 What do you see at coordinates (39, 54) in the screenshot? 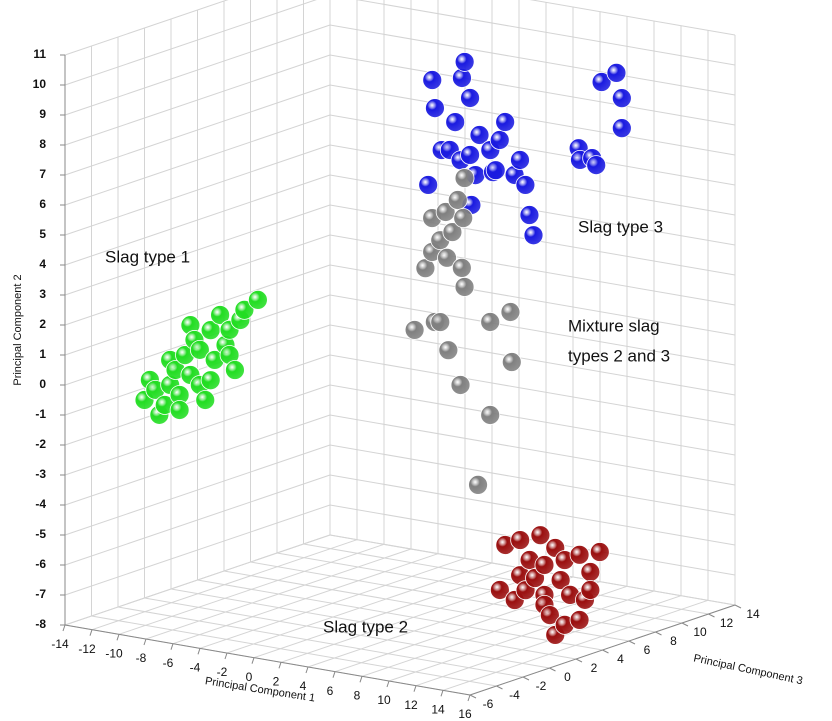
I see `y-tick-label: 11` at bounding box center [39, 54].